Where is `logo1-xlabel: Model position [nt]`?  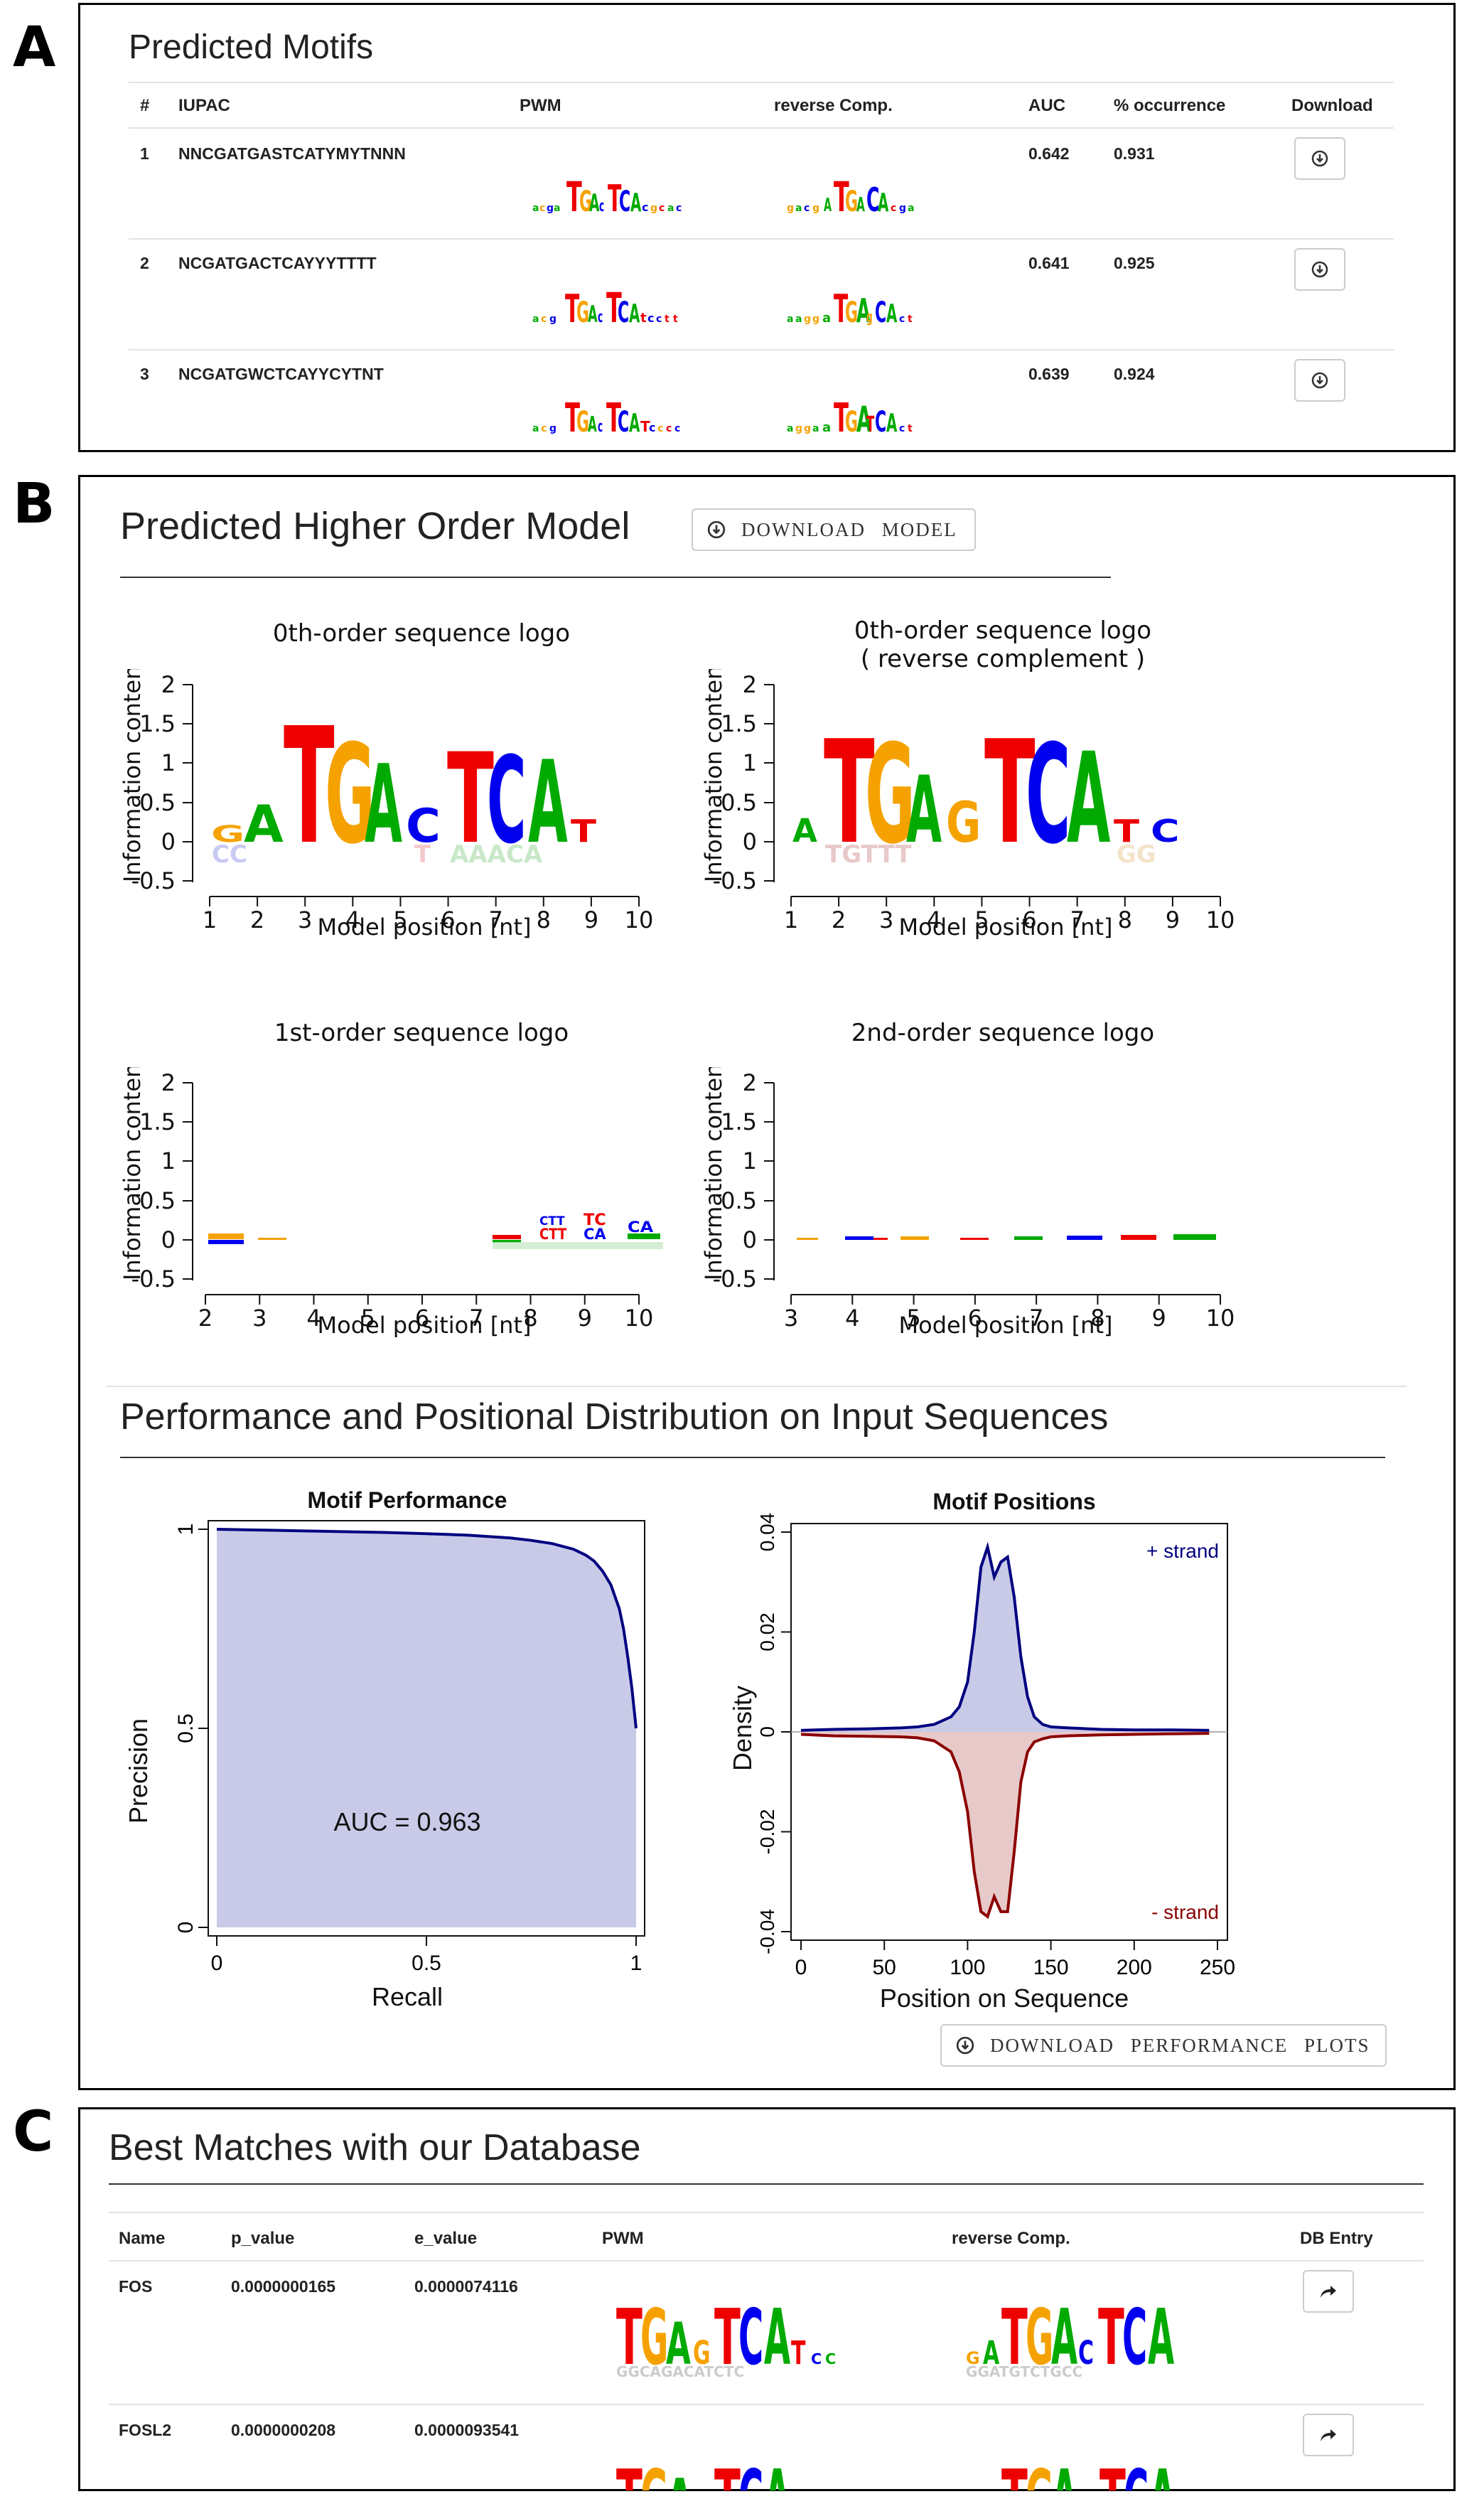
logo1-xlabel: Model position [nt] is located at coordinates (425, 1324).